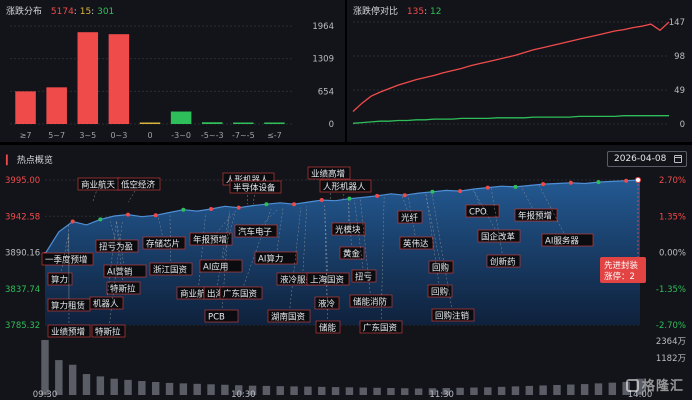  I want to click on limit-title-row: 涨跌停对比 135: 12, so click(397, 10).